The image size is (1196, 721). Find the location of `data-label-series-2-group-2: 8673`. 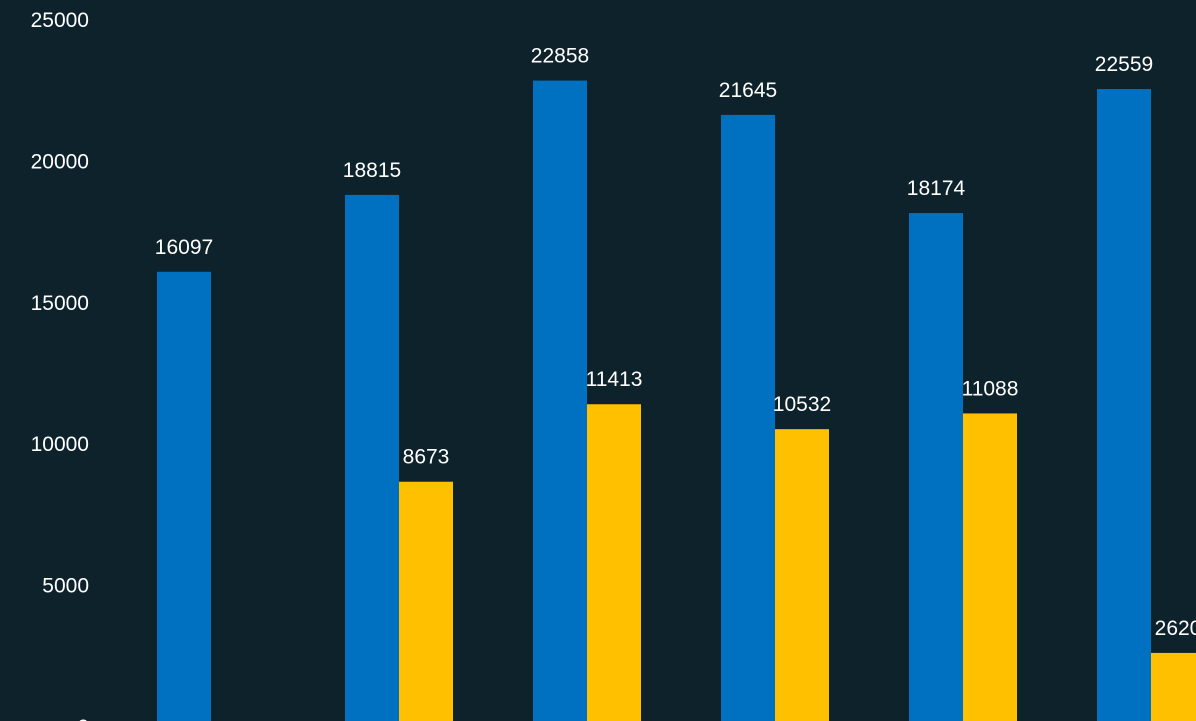

data-label-series-2-group-2: 8673 is located at coordinates (426, 457).